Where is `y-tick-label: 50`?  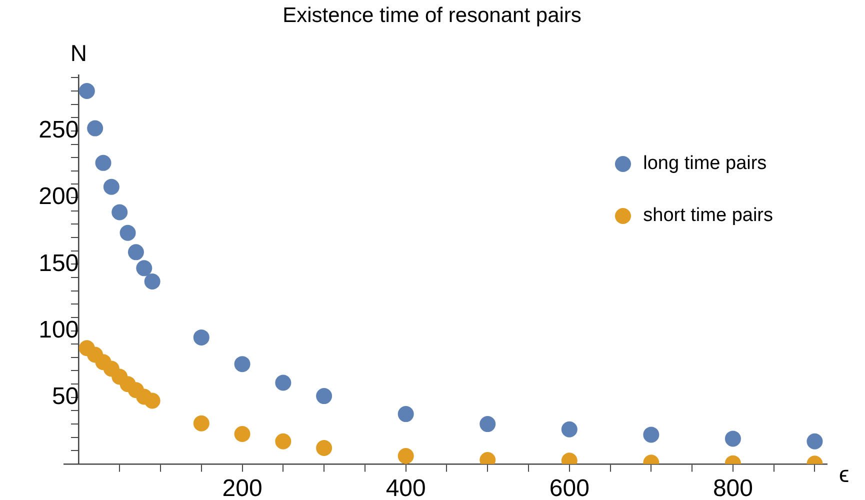
y-tick-label: 50 is located at coordinates (65, 396).